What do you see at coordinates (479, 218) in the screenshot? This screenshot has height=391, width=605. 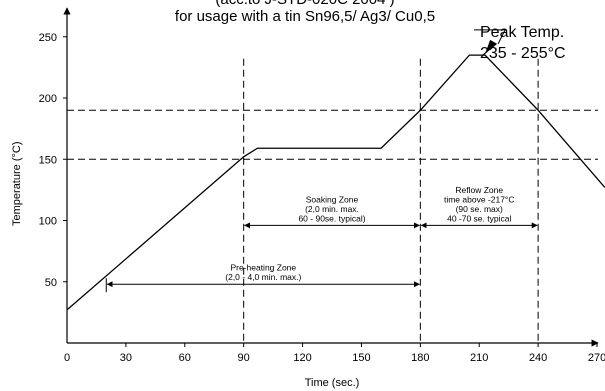 I see `zone-label-reflow-4: 40 -70 se. typical` at bounding box center [479, 218].